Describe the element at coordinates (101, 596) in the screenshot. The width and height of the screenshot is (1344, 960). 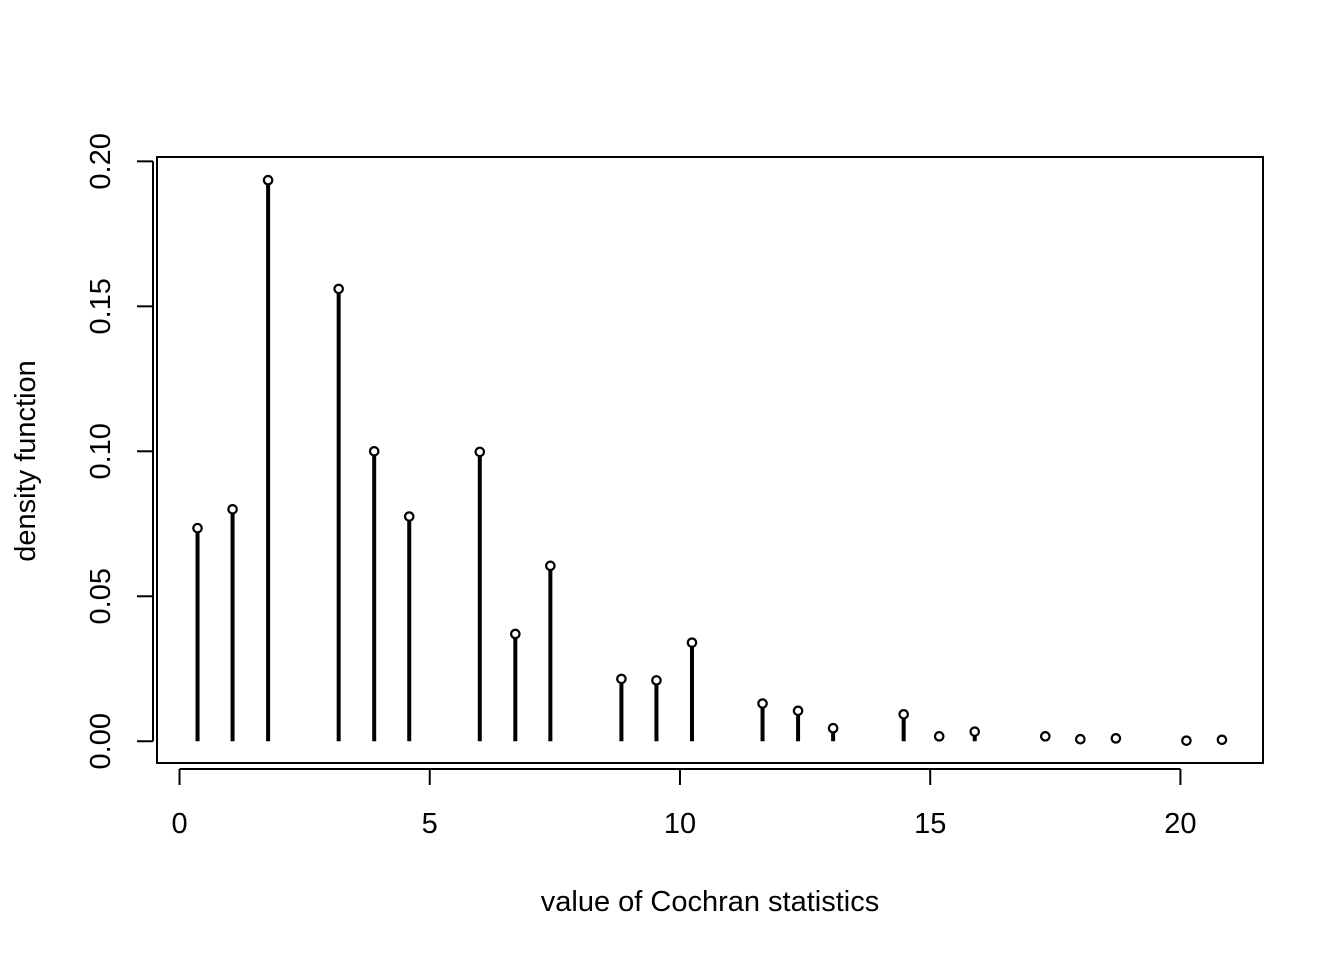
I see `y-tick-label: 0.05` at that location.